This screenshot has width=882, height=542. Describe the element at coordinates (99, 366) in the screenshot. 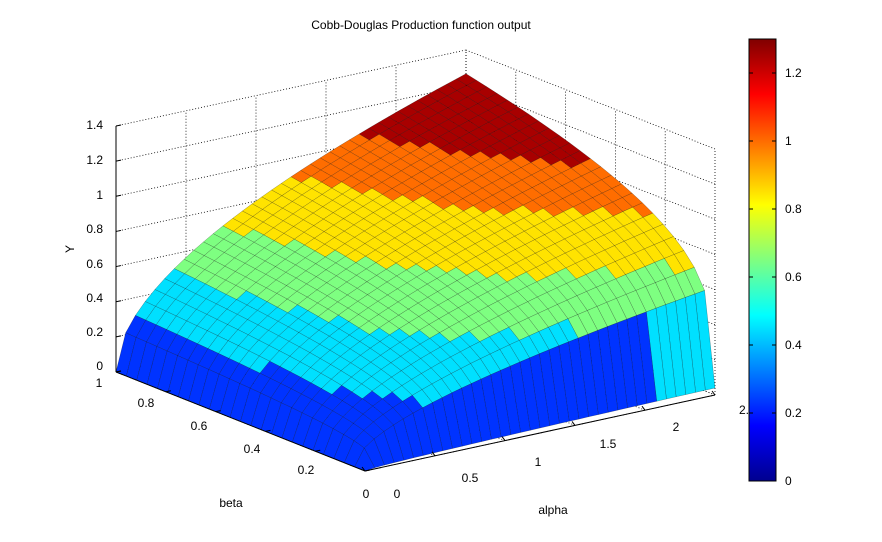

I see `z-tick-label: 0` at that location.